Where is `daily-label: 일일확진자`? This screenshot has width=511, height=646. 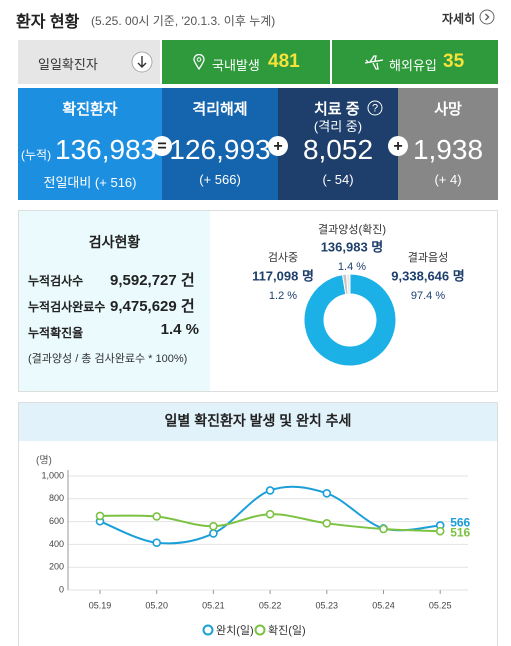 daily-label: 일일확진자 is located at coordinates (68, 64).